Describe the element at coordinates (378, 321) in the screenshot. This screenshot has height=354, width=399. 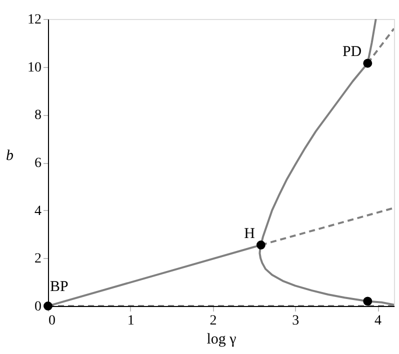
I see `x-tick-label: 4` at that location.